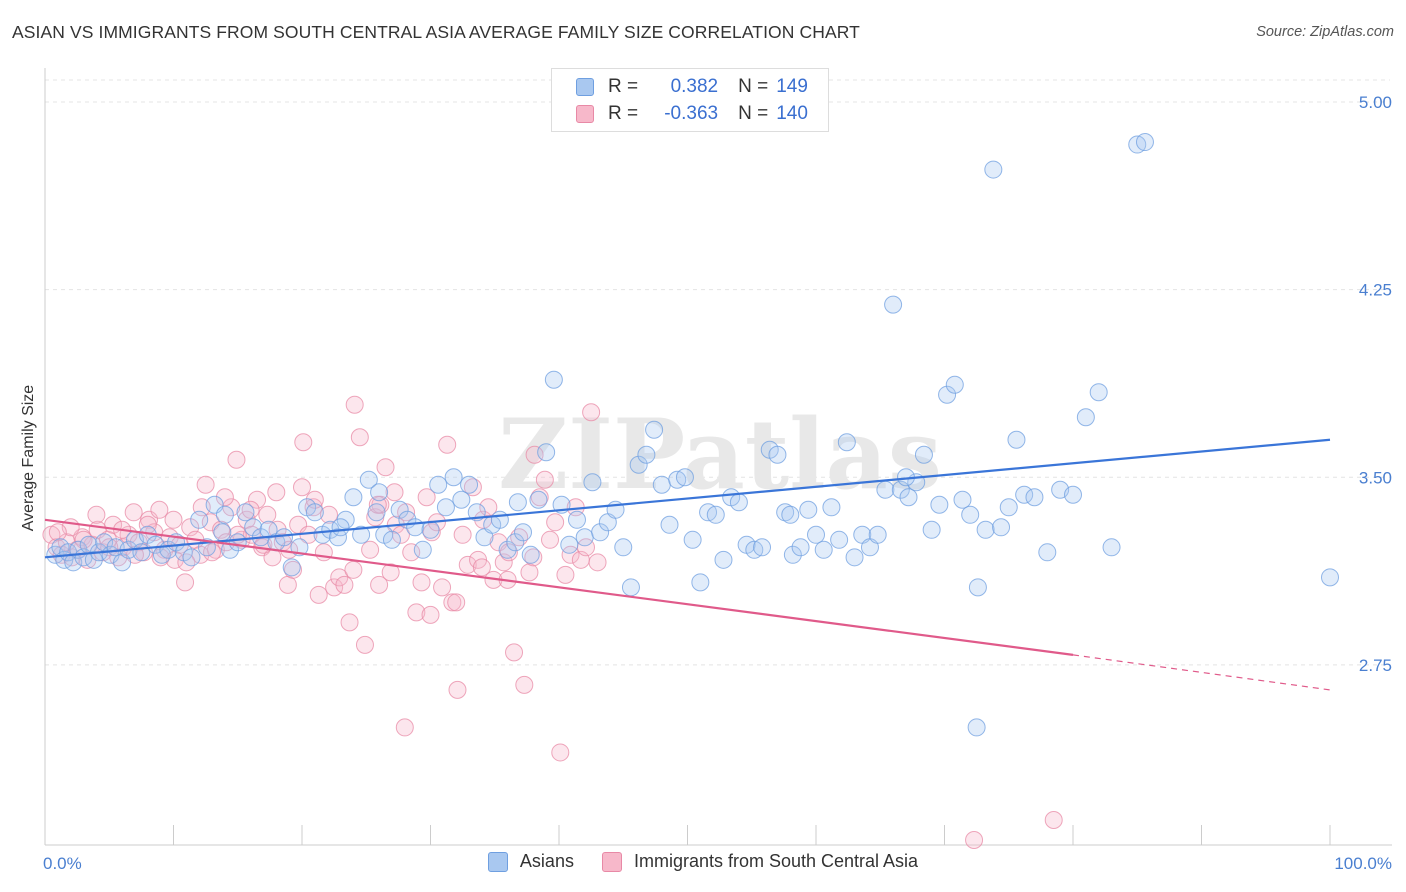  I want to click on legend-label-asians: Asians, so click(546, 861).